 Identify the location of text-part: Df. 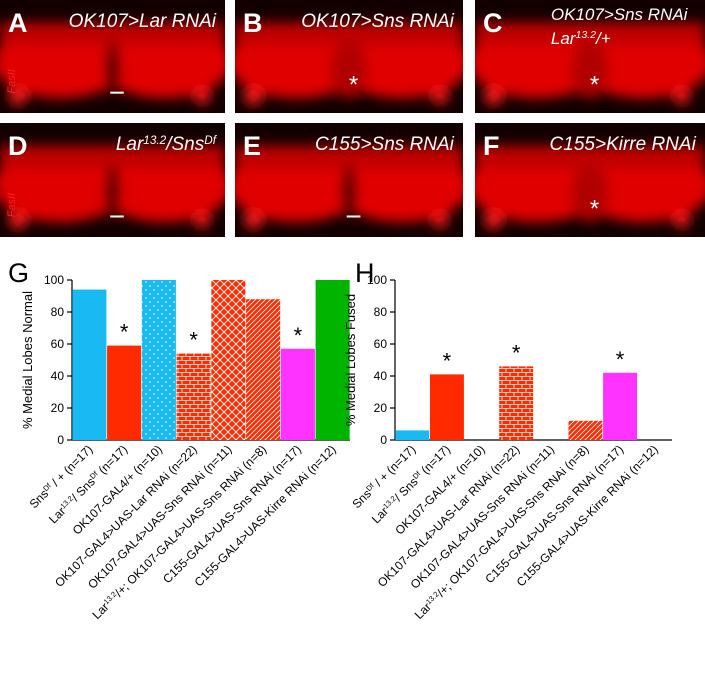
(210, 140).